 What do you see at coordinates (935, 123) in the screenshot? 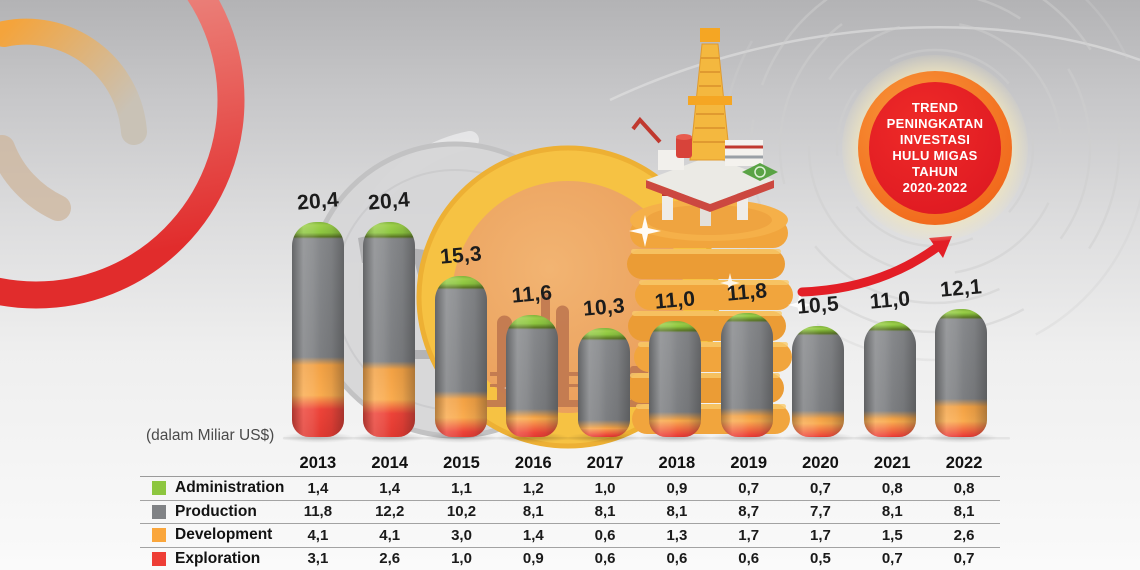
I see `badge-text-line: PENINGKATAN` at bounding box center [935, 123].